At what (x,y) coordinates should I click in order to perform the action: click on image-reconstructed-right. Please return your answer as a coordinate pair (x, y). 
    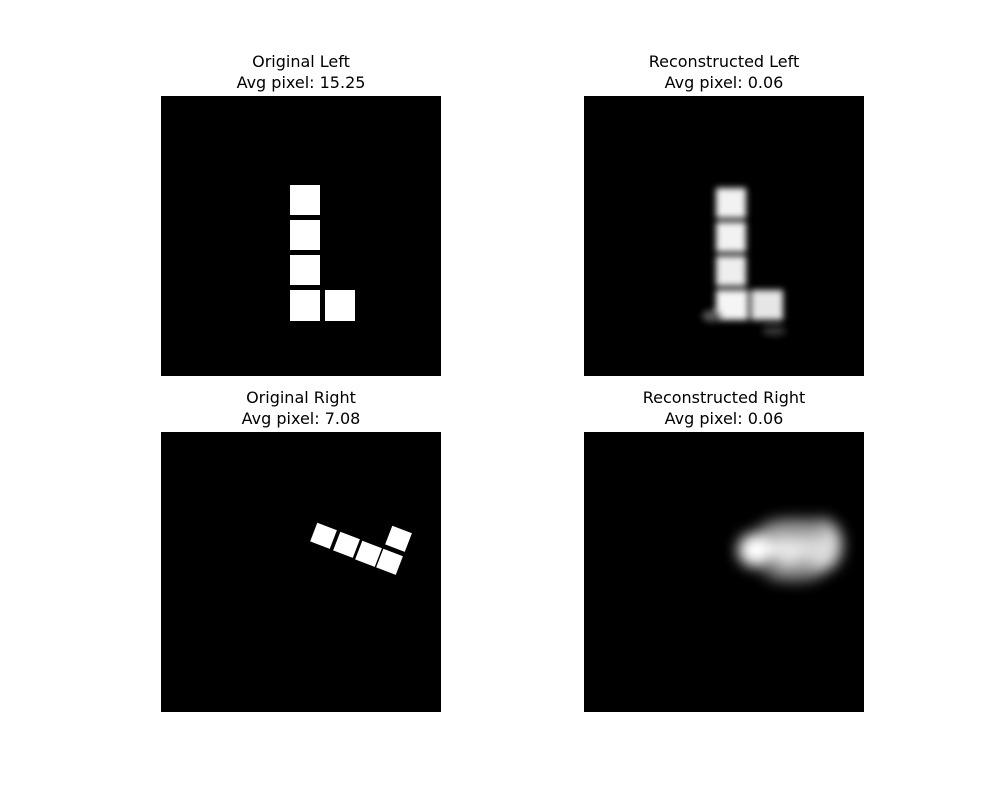
    Looking at the image, I should click on (724, 572).